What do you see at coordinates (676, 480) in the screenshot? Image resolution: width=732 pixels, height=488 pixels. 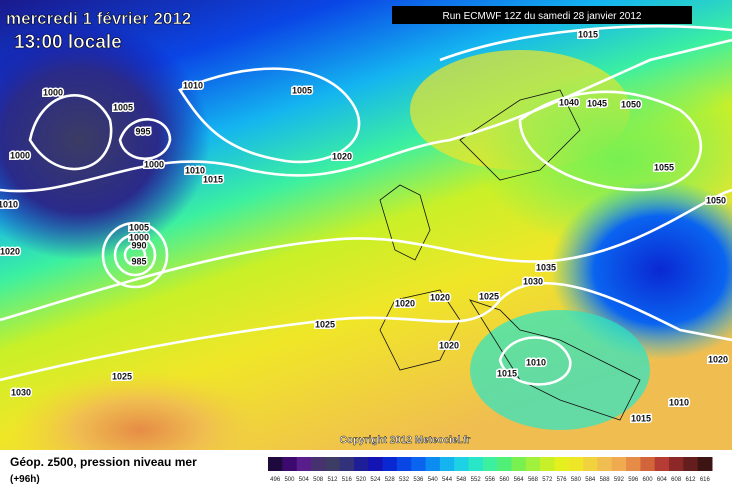 I see `legend-label: 608` at bounding box center [676, 480].